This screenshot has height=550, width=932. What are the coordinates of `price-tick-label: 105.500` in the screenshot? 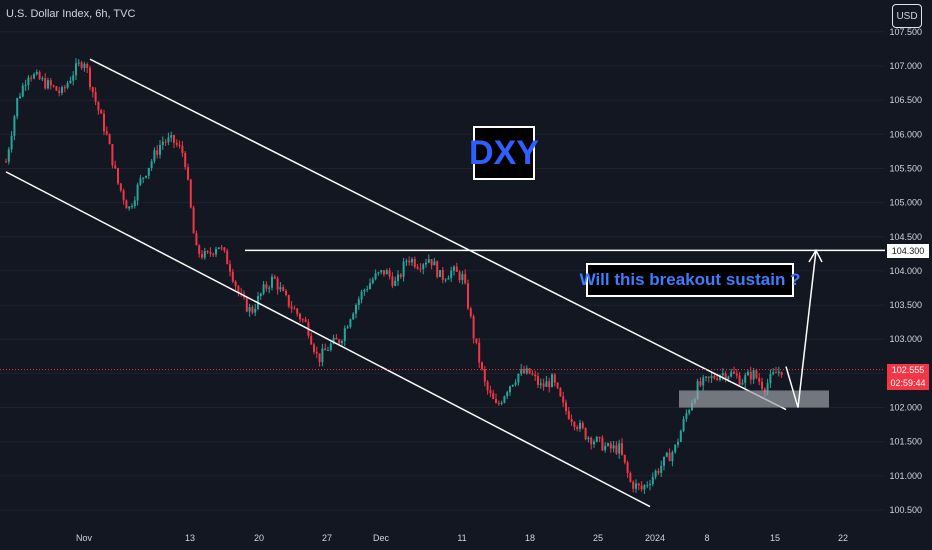 It's located at (905, 168).